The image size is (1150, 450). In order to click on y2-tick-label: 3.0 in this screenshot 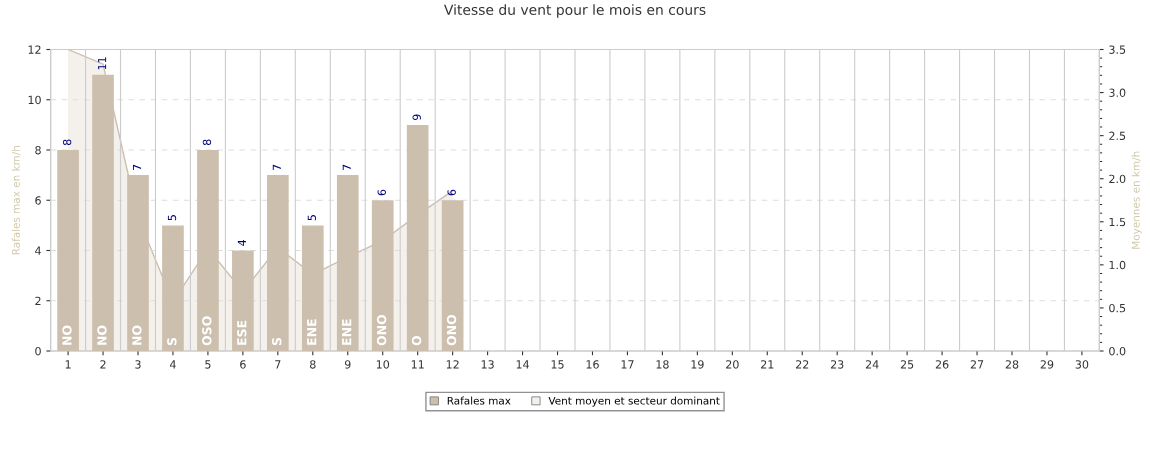, I will do `click(1117, 92)`.